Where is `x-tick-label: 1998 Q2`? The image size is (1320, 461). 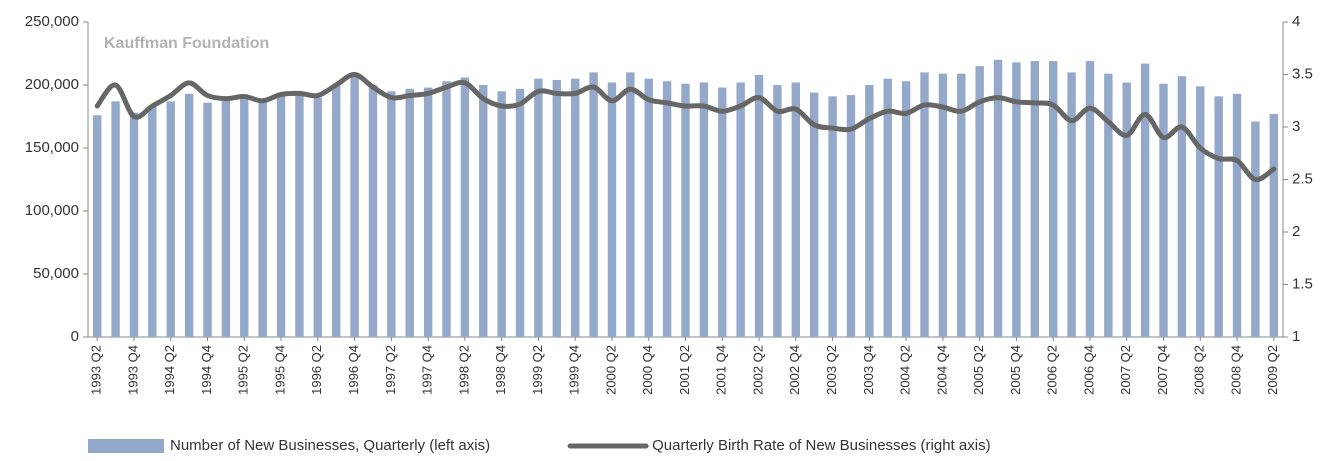 x-tick-label: 1998 Q2 is located at coordinates (463, 370).